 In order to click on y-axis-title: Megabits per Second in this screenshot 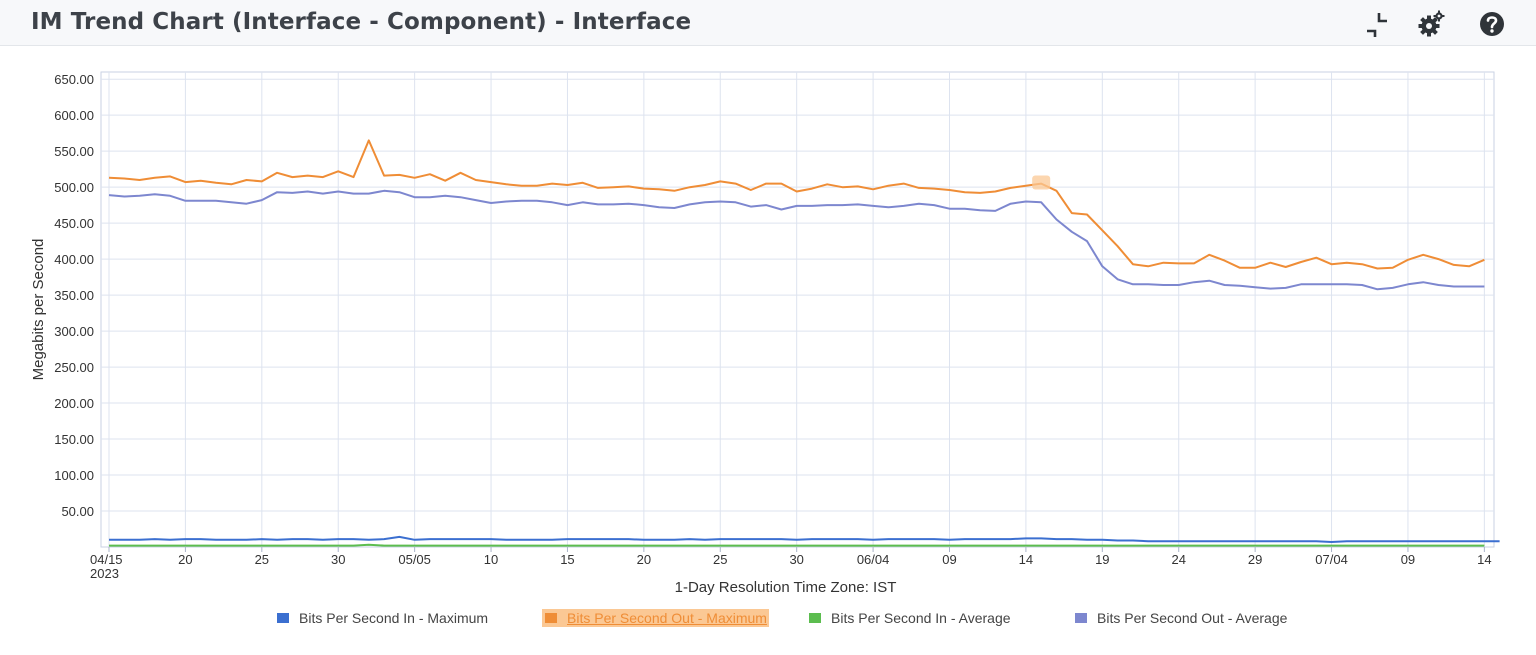, I will do `click(38, 310)`.